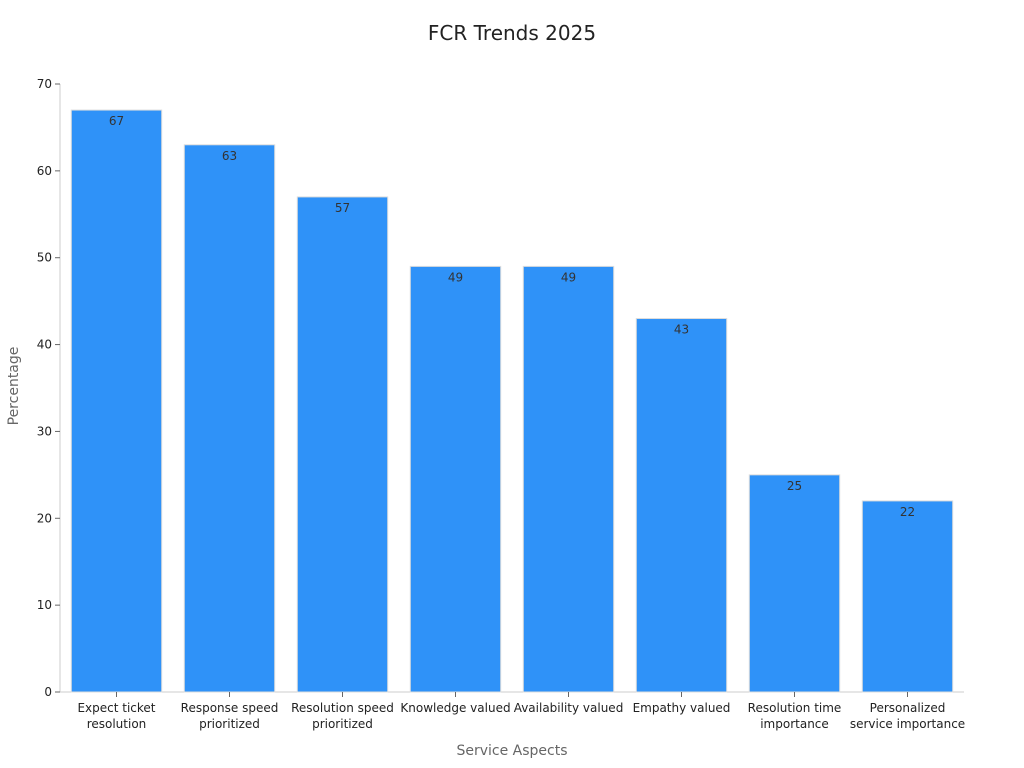 The image size is (1024, 768). Describe the element at coordinates (569, 708) in the screenshot. I see `x-tick-label: Availability valued` at that location.